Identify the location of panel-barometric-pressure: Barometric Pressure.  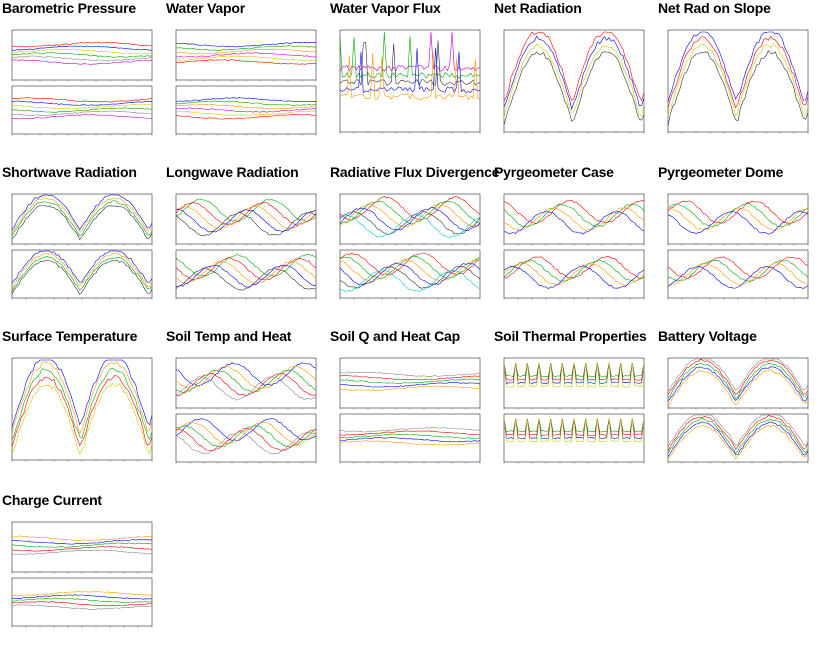
(82, 82).